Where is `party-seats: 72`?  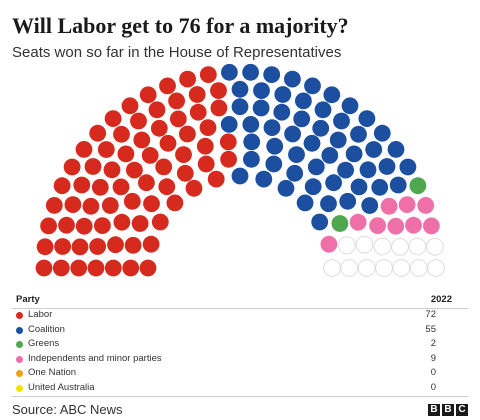
party-seats: 72 is located at coordinates (430, 314).